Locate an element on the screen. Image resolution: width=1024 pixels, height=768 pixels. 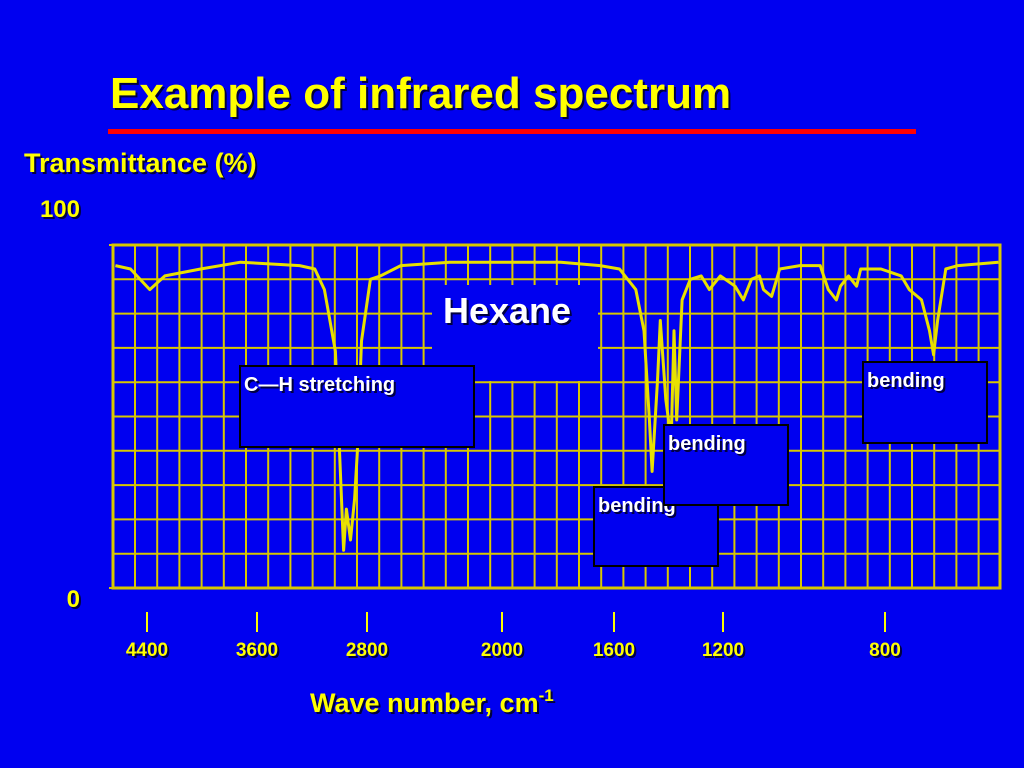
legend-entry: Hexane is located at coordinates (507, 310).